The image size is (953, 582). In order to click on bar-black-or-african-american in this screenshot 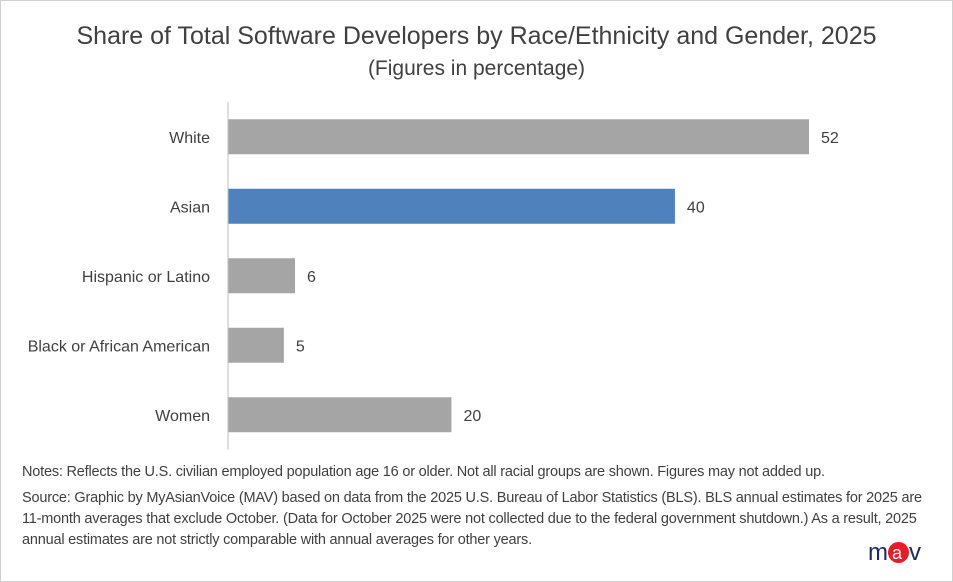, I will do `click(256, 345)`.